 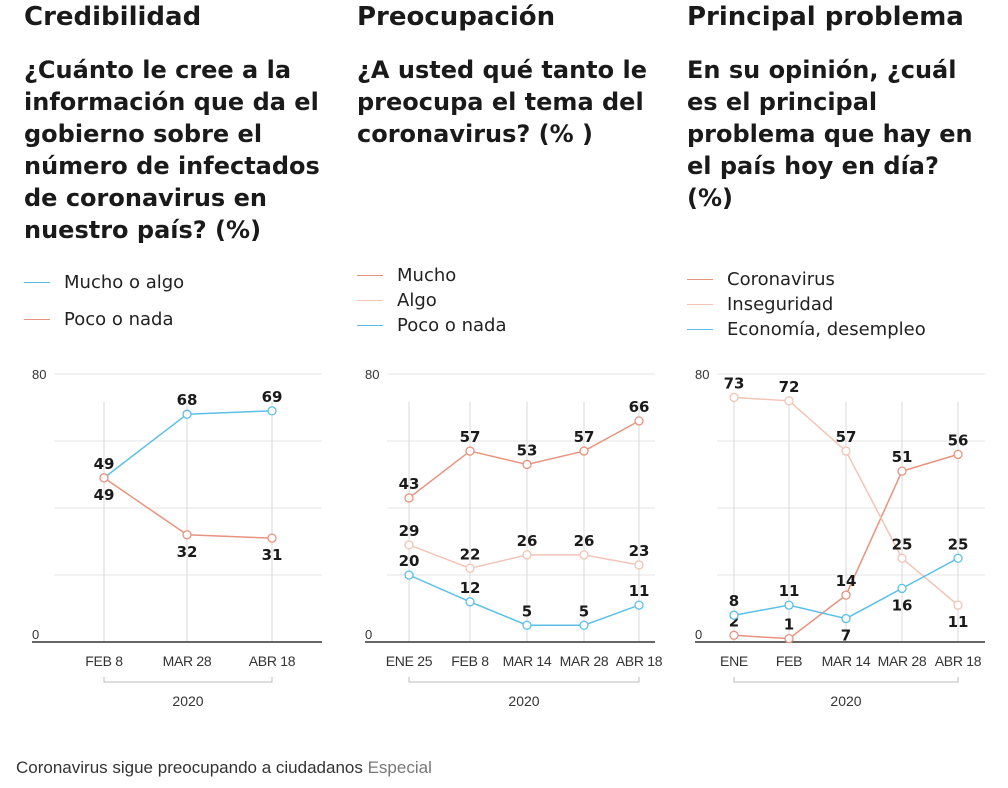 I want to click on data-label: 73, so click(x=734, y=383).